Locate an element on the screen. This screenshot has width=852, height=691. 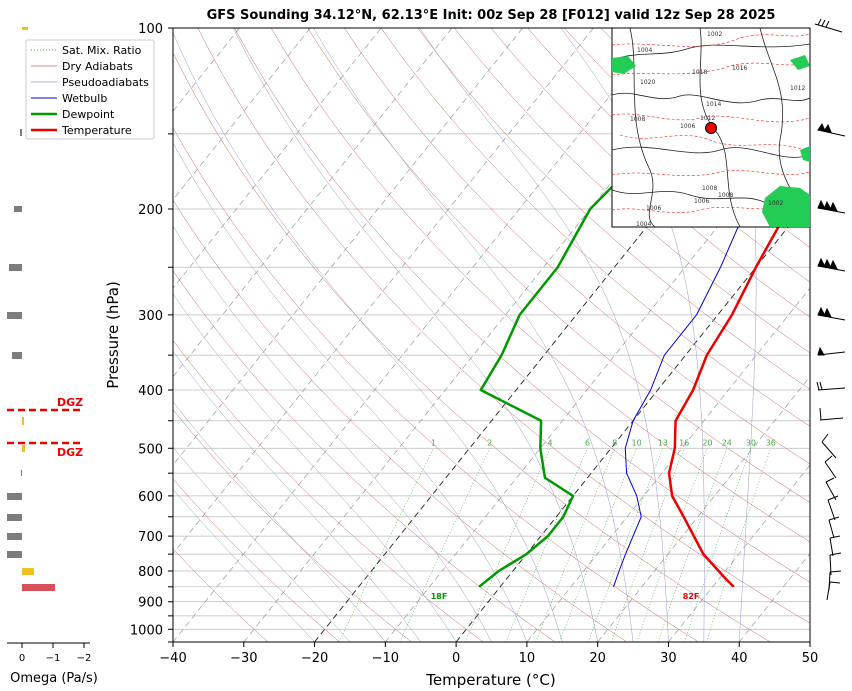
temperature-surface-label: 82F is located at coordinates (691, 596).